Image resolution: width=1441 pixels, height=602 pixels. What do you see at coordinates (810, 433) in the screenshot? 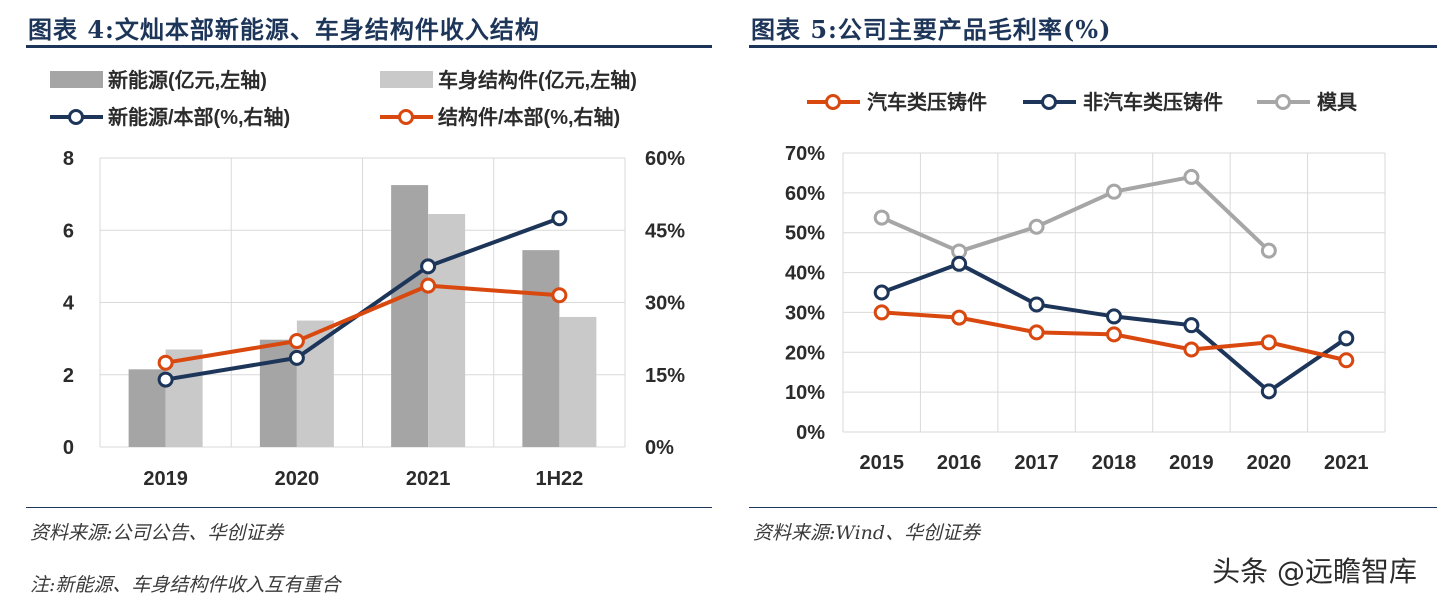
I see `y-tick-label: 0%` at bounding box center [810, 433].